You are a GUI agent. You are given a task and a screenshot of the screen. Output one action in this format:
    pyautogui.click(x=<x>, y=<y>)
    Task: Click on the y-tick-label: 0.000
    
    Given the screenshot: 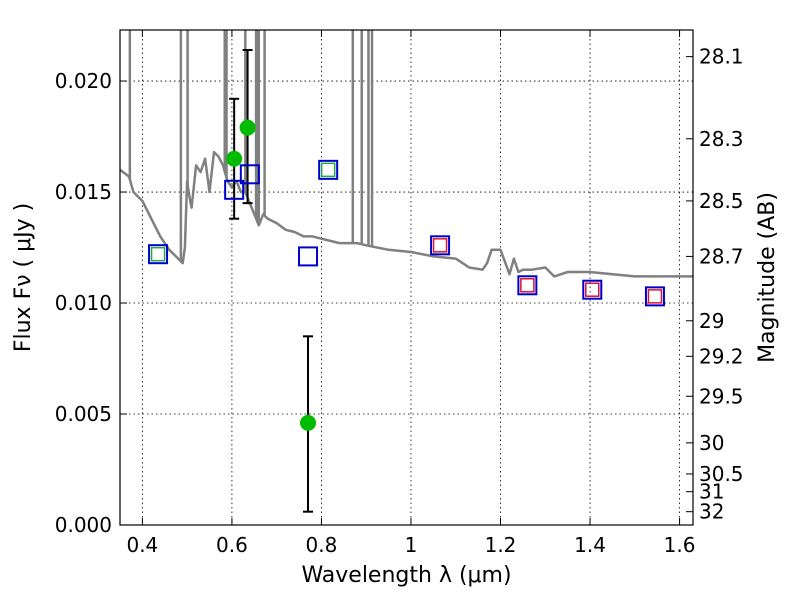 What is the action you would take?
    pyautogui.click(x=83, y=525)
    